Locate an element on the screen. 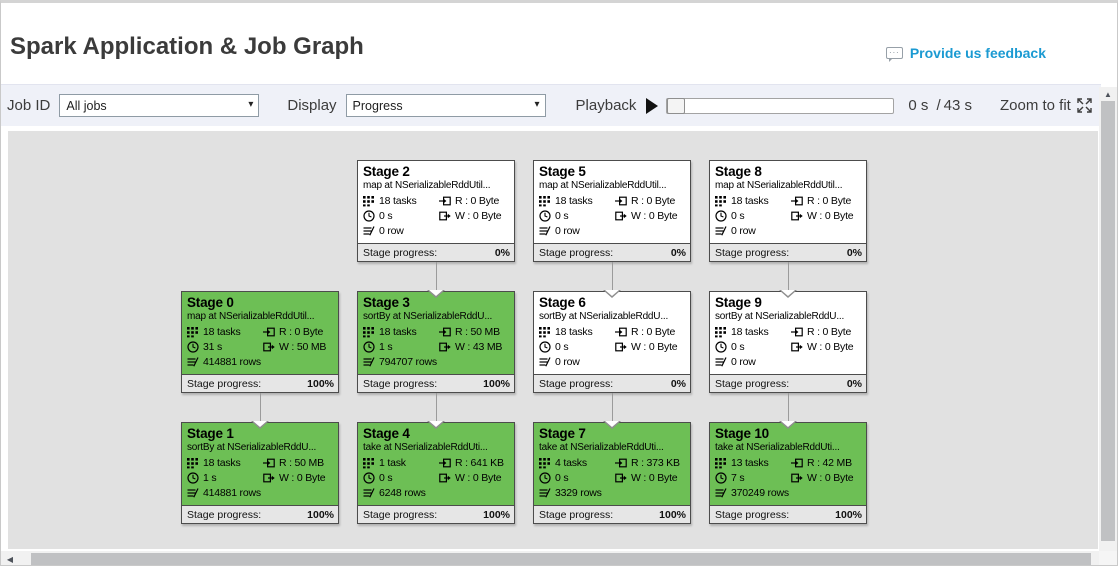 This screenshot has width=1118, height=566. page-title: Spark Application & Job Graph is located at coordinates (187, 46).